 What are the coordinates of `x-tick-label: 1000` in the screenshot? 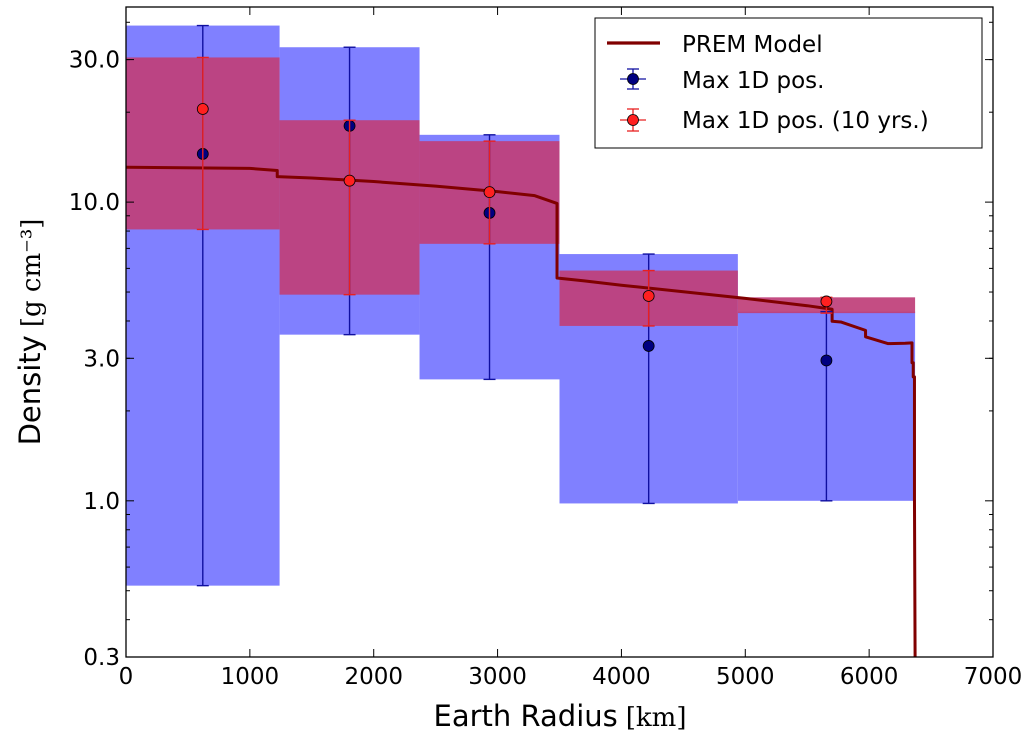 It's located at (250, 677).